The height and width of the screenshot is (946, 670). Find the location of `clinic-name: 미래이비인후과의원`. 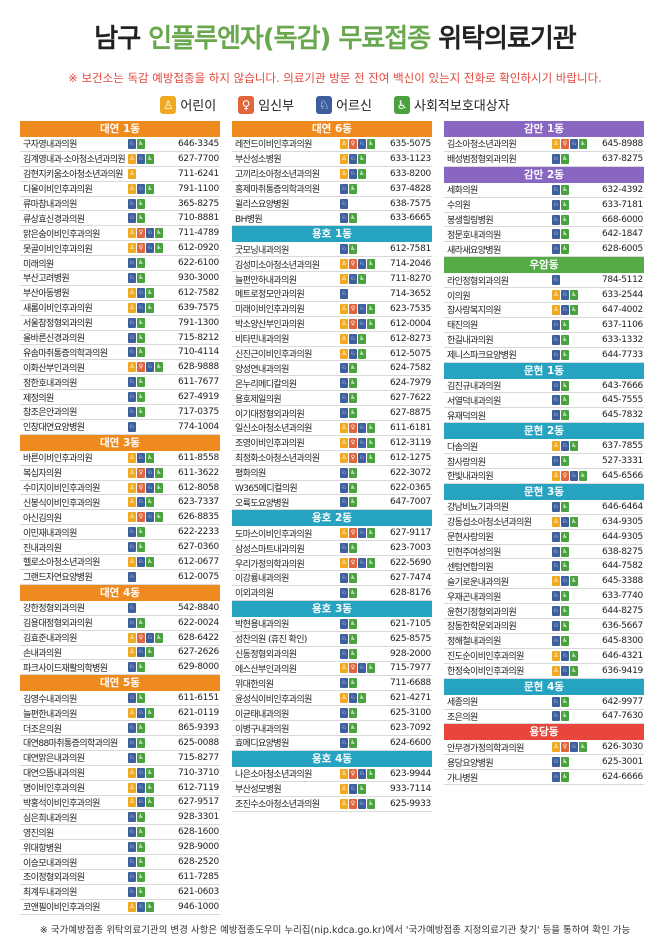

clinic-name: 미래이비인후과의원 is located at coordinates (270, 310).